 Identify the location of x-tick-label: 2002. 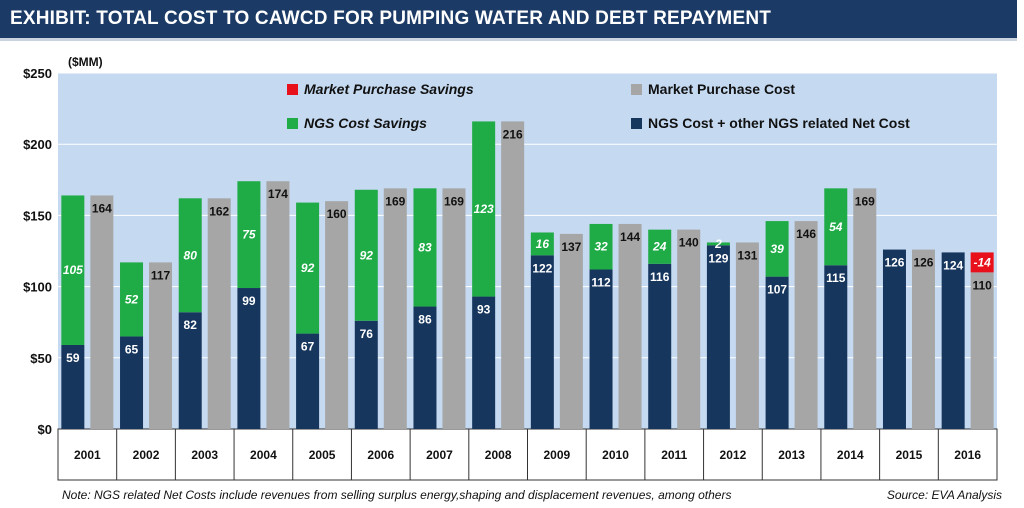
(146, 455).